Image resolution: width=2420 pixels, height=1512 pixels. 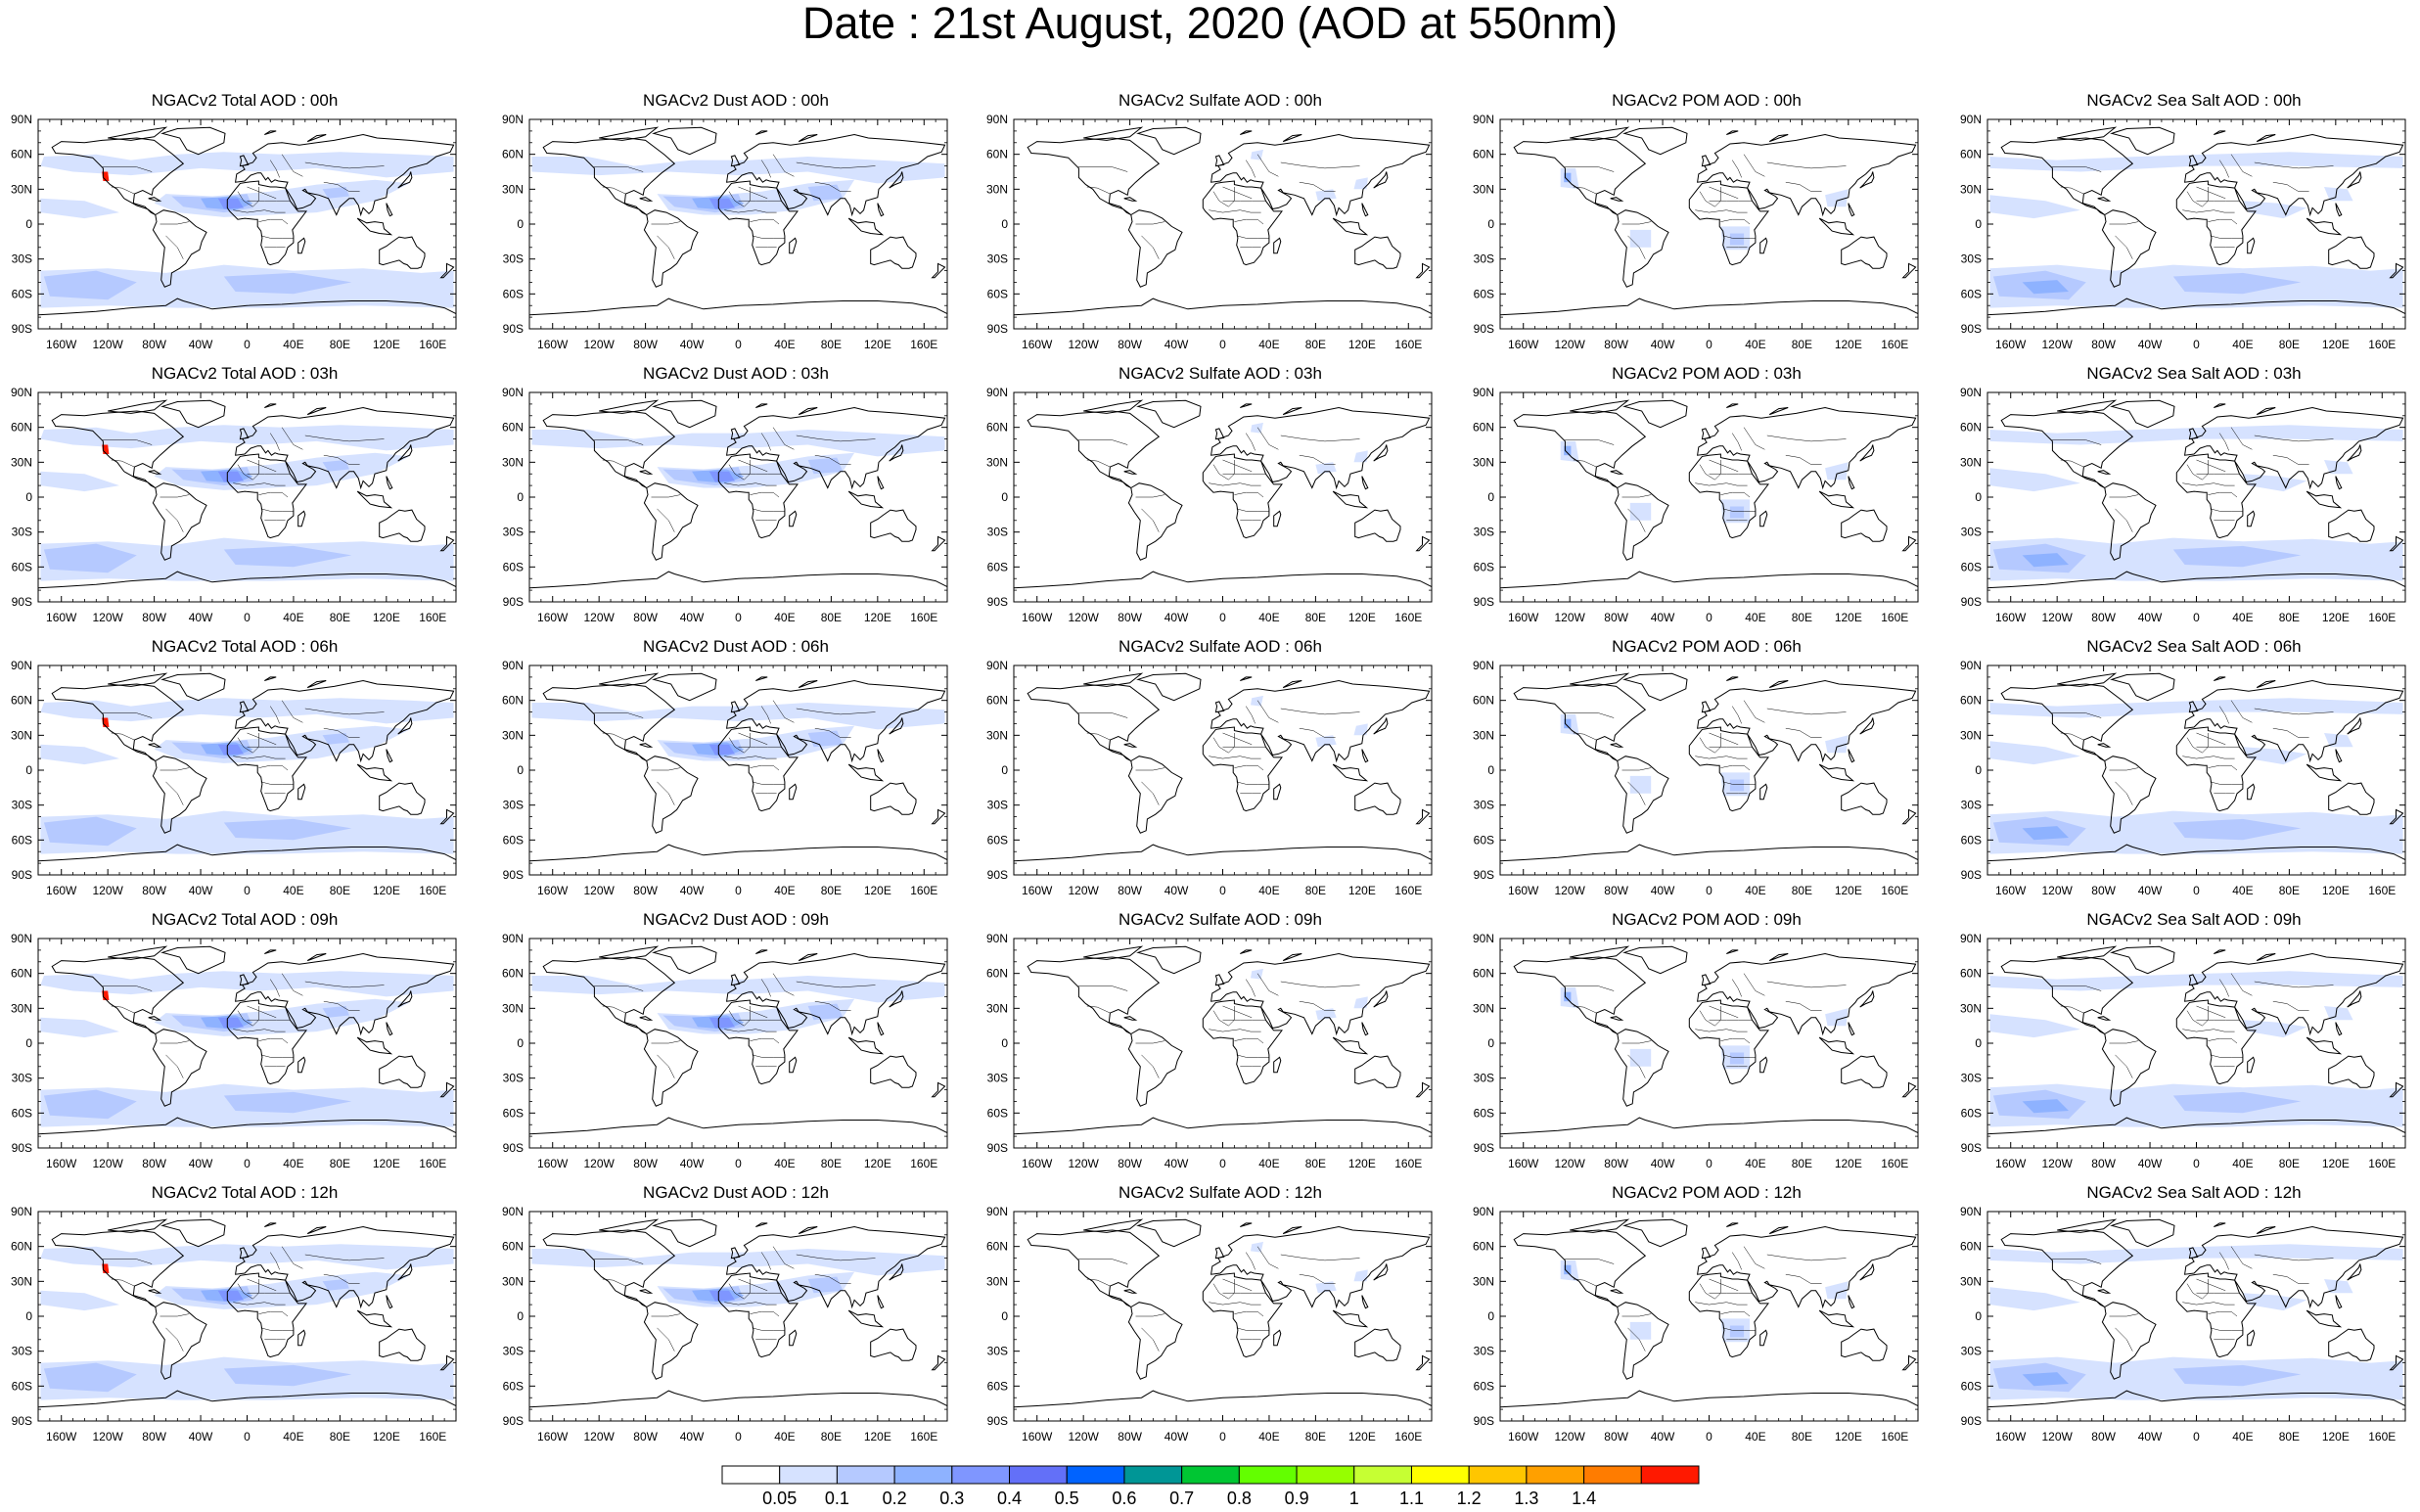 I want to click on coastline-north-america, so click(x=1580, y=176).